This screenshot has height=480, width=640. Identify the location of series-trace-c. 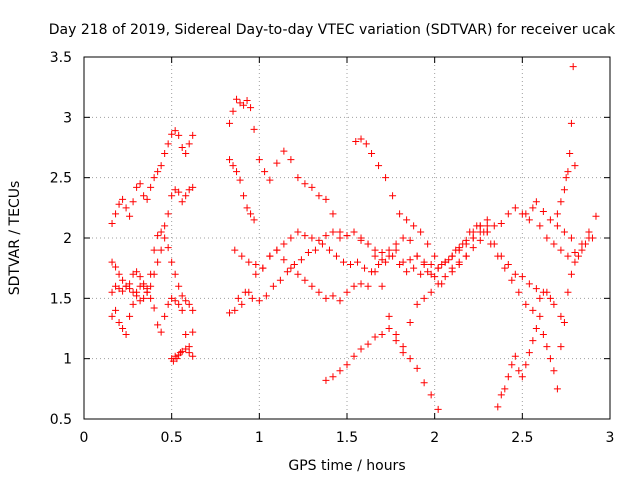
(152, 274).